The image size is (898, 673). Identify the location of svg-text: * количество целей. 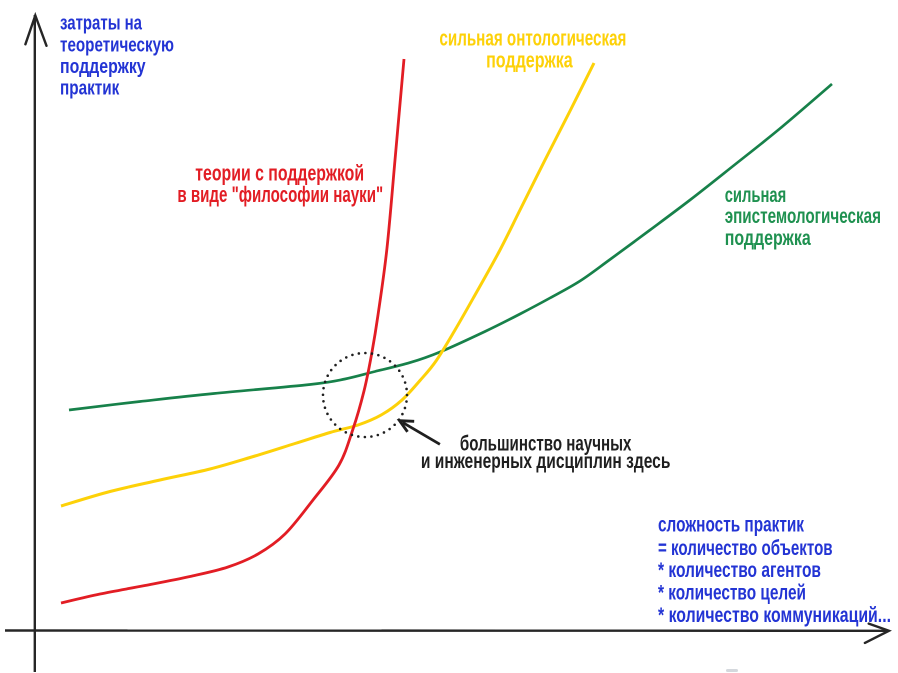
(732, 593).